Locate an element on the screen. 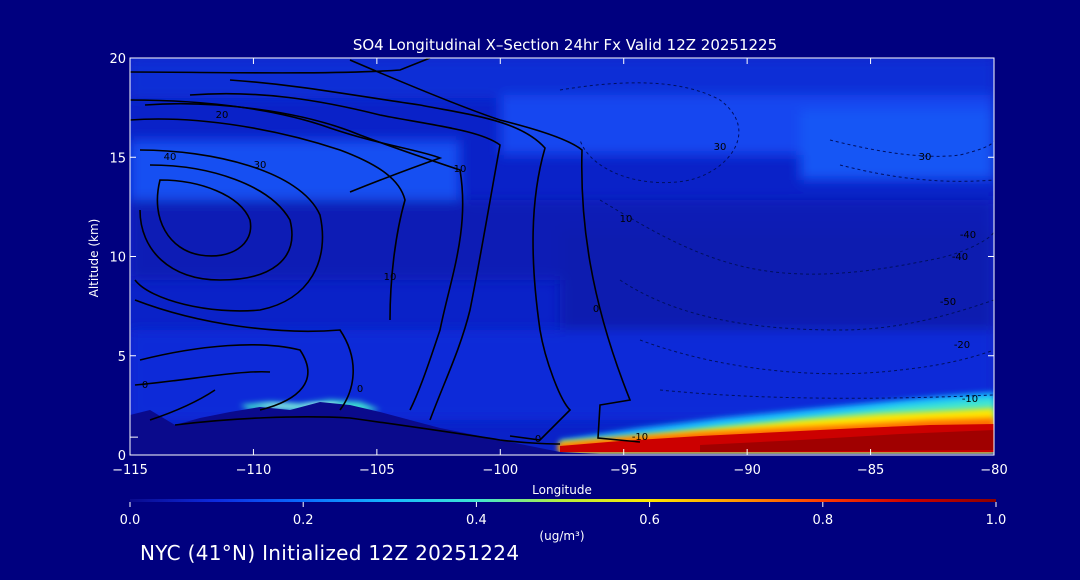 The width and height of the screenshot is (1080, 580). x-tick-label: −110 is located at coordinates (254, 470).